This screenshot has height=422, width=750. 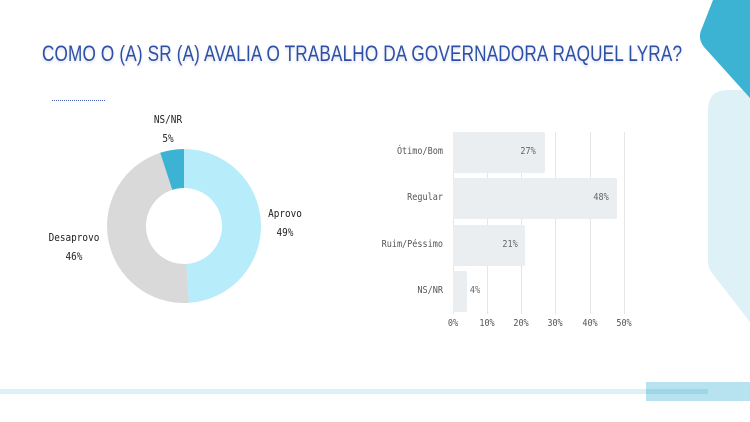 What do you see at coordinates (528, 151) in the screenshot?
I see `bar-value-otimo-bom: 27%` at bounding box center [528, 151].